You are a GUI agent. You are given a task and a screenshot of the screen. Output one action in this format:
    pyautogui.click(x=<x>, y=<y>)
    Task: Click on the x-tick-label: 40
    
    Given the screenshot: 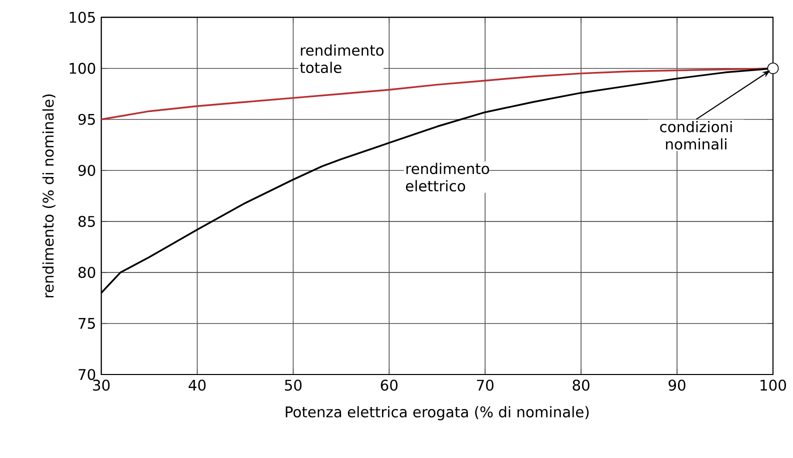 What is the action you would take?
    pyautogui.click(x=197, y=385)
    